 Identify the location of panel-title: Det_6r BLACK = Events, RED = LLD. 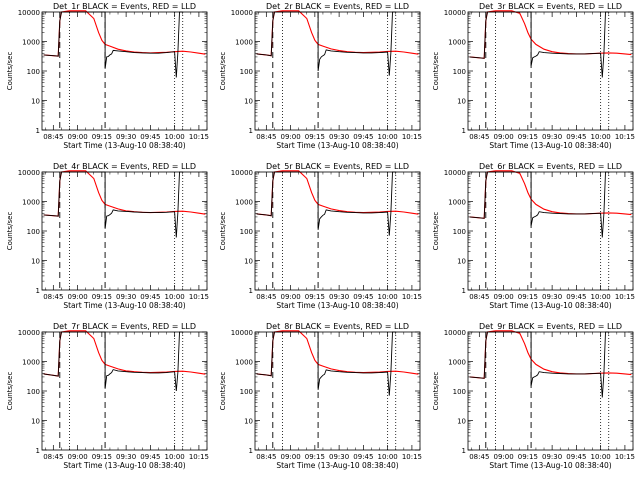
(550, 166).